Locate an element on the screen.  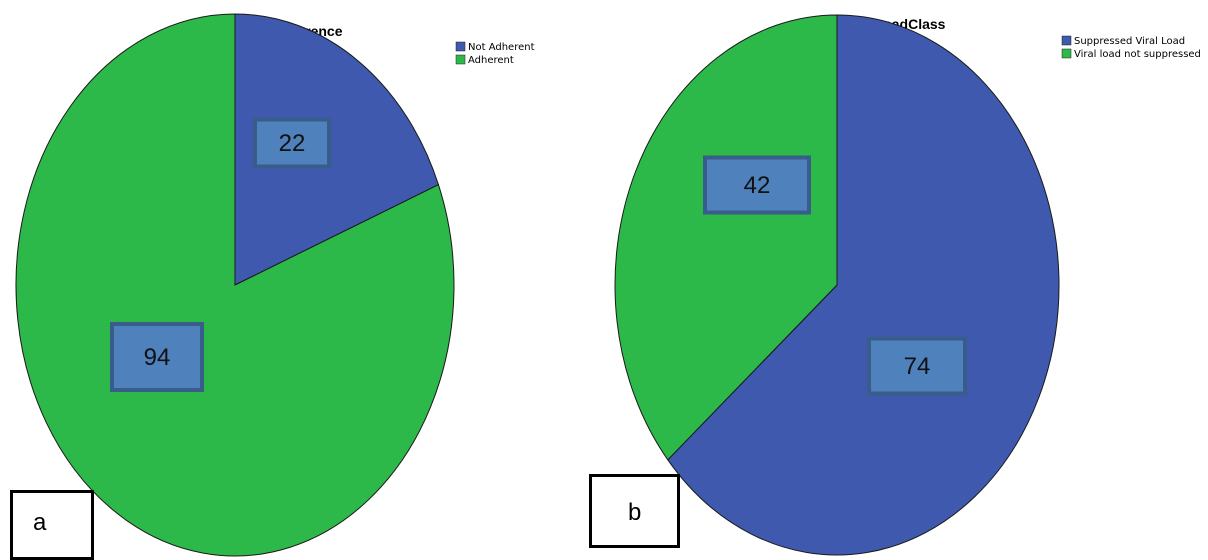
panel-label-text: a is located at coordinates (40, 522).